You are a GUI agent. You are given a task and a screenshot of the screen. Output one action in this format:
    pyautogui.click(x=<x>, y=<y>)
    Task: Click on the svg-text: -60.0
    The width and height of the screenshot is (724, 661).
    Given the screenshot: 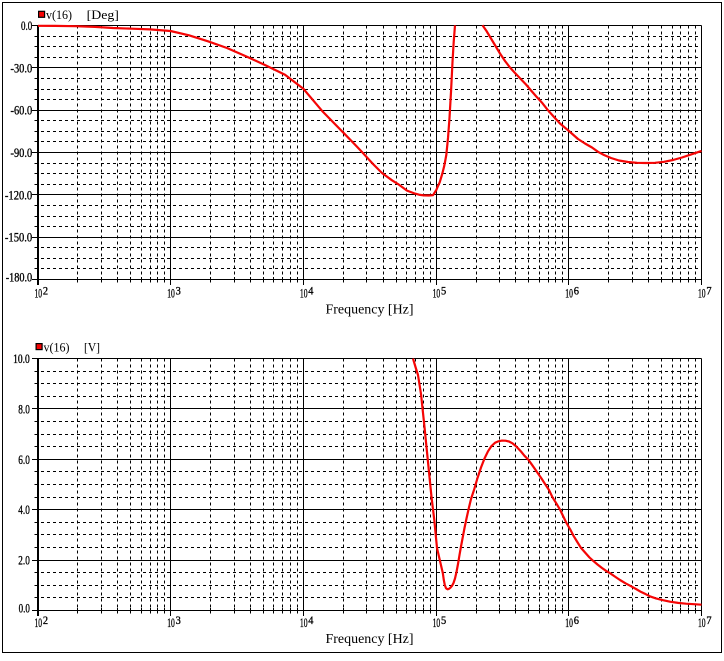 What is the action you would take?
    pyautogui.click(x=22, y=110)
    